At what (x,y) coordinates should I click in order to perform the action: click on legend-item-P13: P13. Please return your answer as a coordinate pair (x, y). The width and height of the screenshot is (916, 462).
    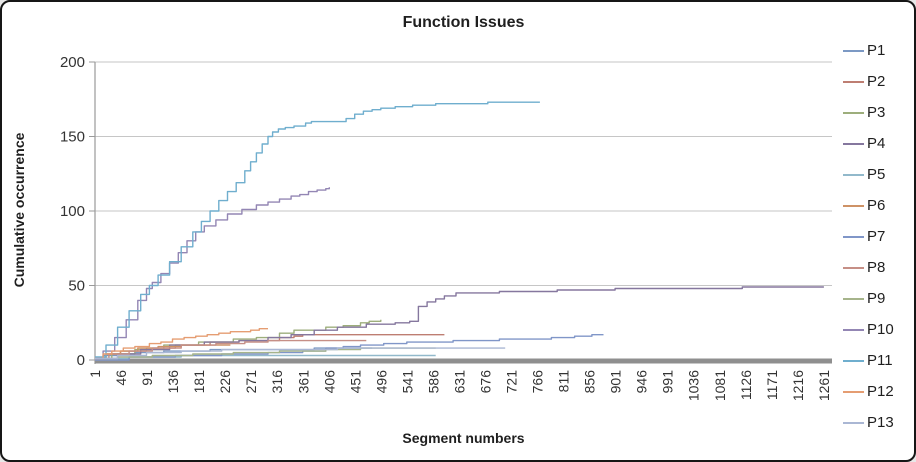
    Looking at the image, I should click on (868, 422).